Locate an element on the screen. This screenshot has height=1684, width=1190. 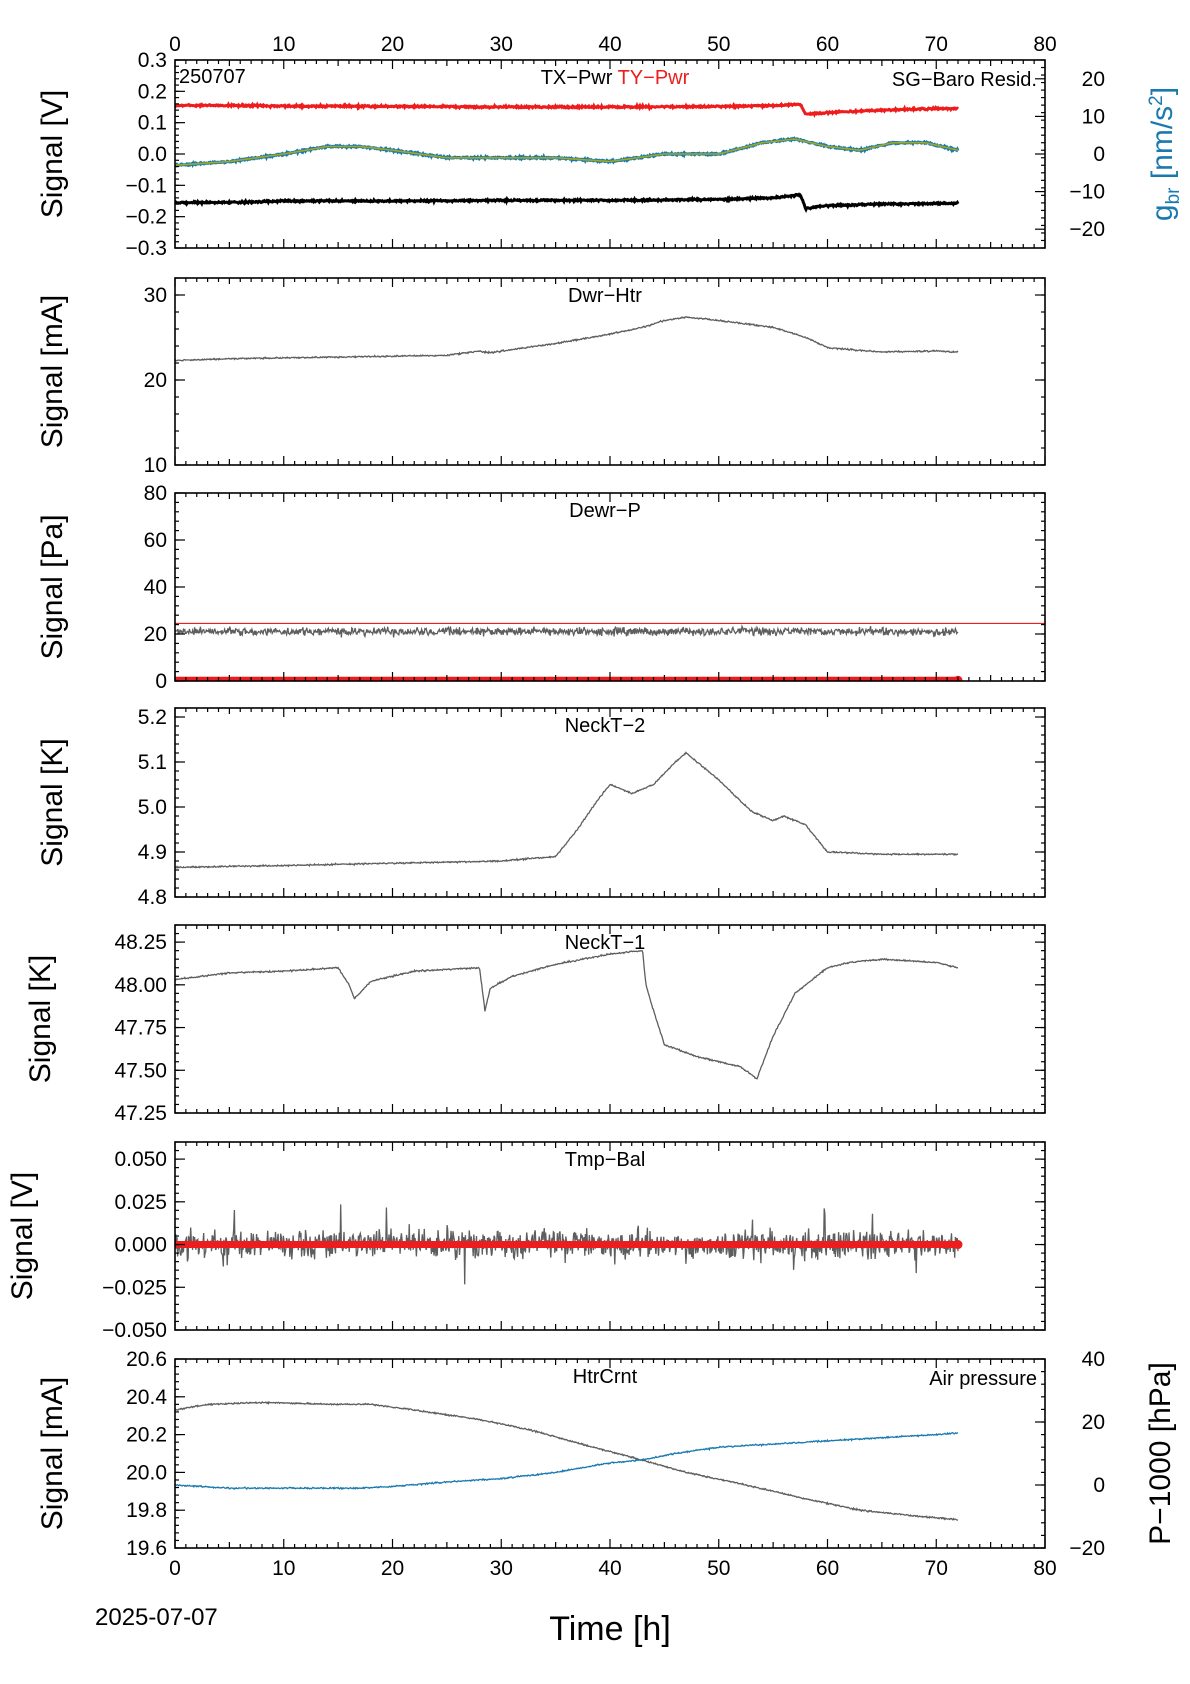
y-right-label-part: br is located at coordinates (1173, 196).